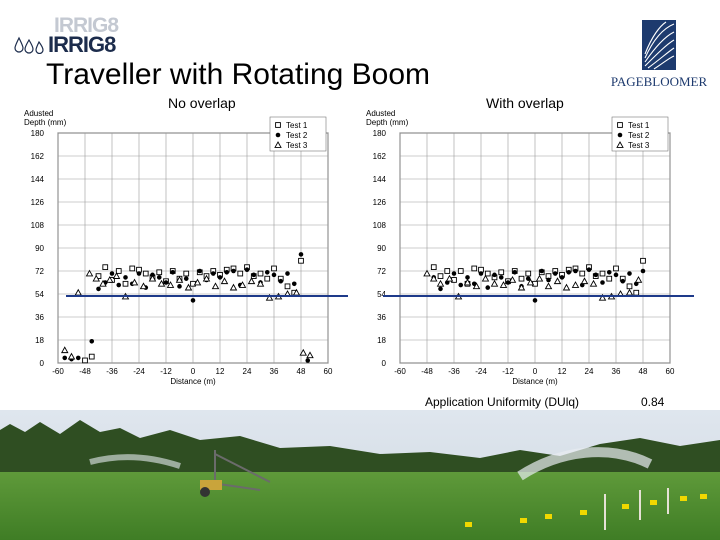 Image resolution: width=720 pixels, height=540 pixels. I want to click on x-tick-label: -60, so click(400, 371).